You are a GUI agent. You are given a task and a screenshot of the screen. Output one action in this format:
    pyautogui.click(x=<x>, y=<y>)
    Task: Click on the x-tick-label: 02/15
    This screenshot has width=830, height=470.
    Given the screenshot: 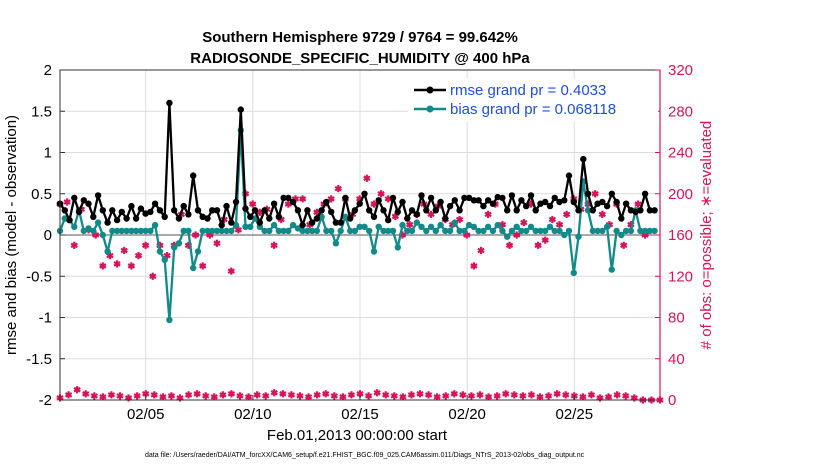 What is the action you would take?
    pyautogui.click(x=360, y=414)
    